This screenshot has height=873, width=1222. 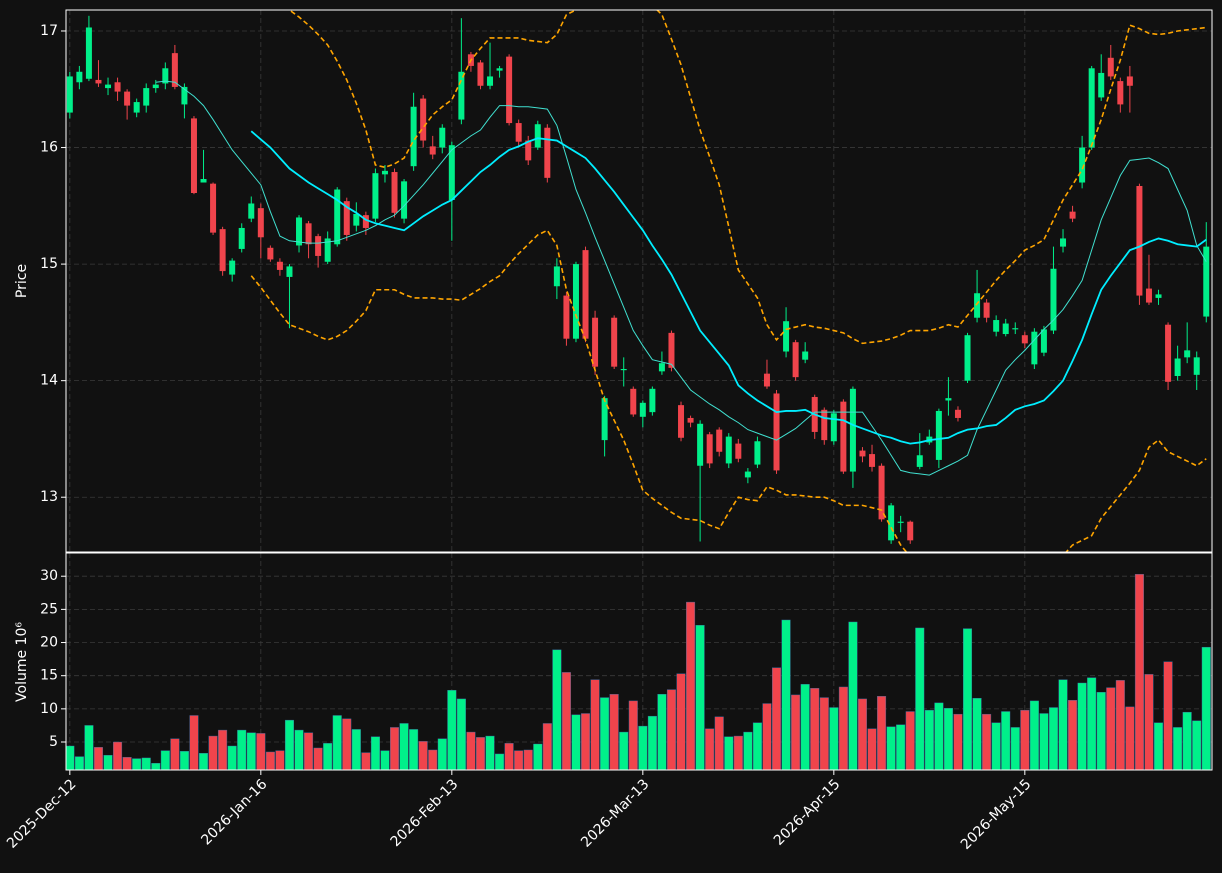 What do you see at coordinates (49, 497) in the screenshot?
I see `y-tick-label: 13` at bounding box center [49, 497].